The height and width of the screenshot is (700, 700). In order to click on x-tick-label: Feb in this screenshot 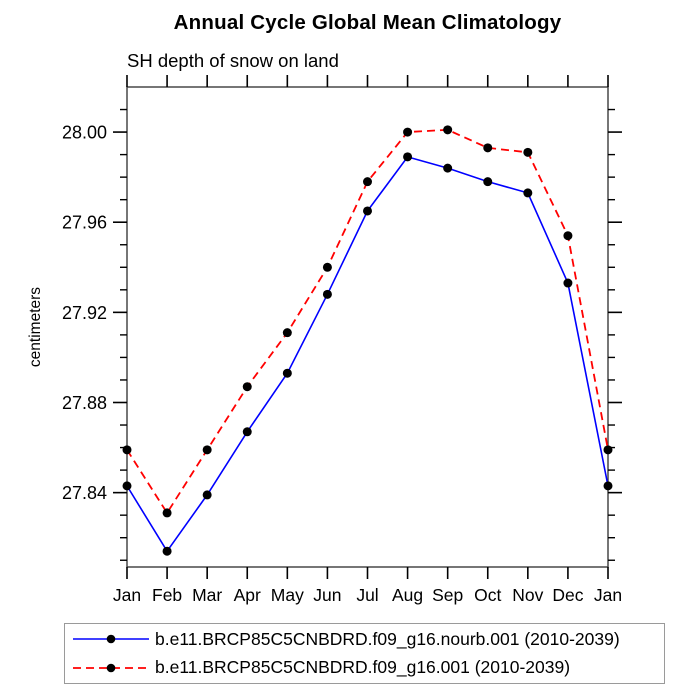, I will do `click(167, 595)`.